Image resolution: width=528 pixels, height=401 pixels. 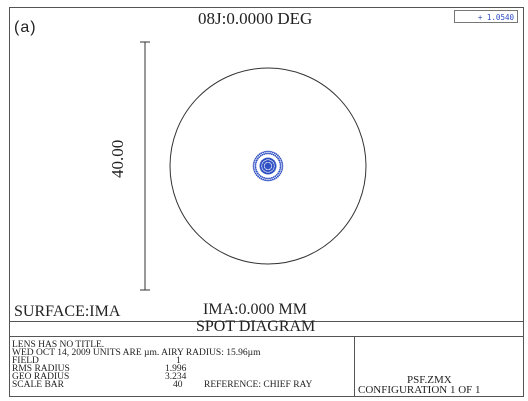 What do you see at coordinates (354, 366) in the screenshot?
I see `info-separator` at bounding box center [354, 366].